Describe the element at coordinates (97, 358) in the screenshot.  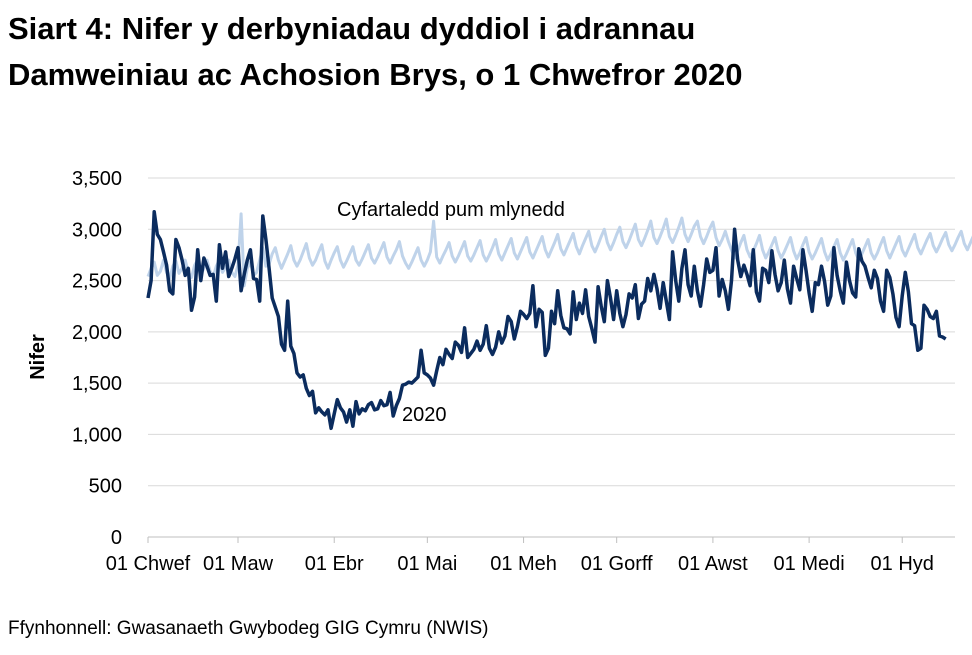
I see `y-axis-ticks: 0 500 1,000 1,500 2,000 2,500 3,000 3,500` at that location.